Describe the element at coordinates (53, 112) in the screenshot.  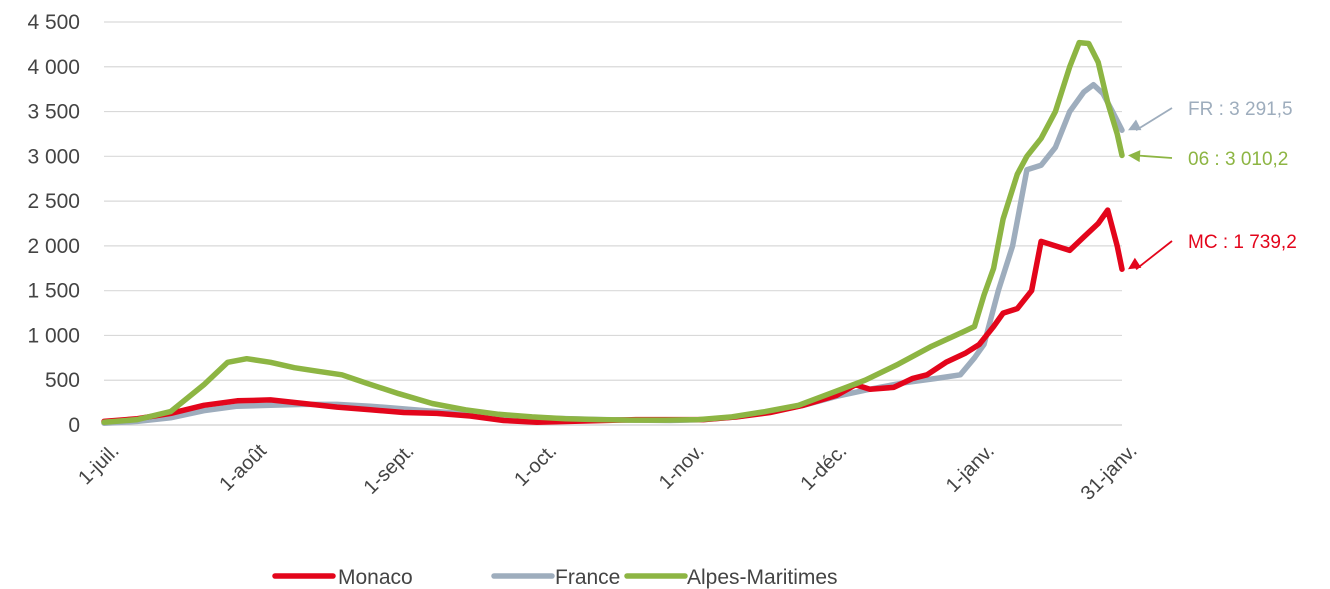
I see `y-tick-label: 3 500` at that location.